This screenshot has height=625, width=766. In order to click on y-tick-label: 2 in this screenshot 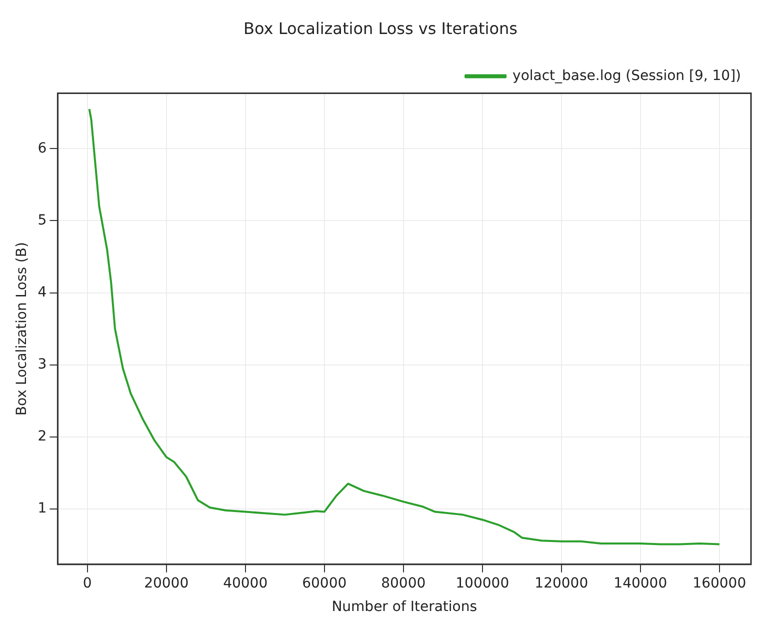, I will do `click(42, 436)`.